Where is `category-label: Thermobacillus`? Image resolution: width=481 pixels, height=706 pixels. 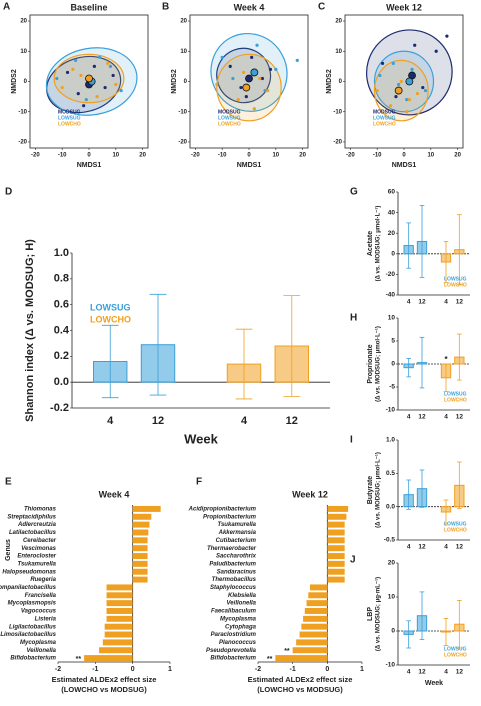 category-label: Thermobacillus is located at coordinates (234, 580).